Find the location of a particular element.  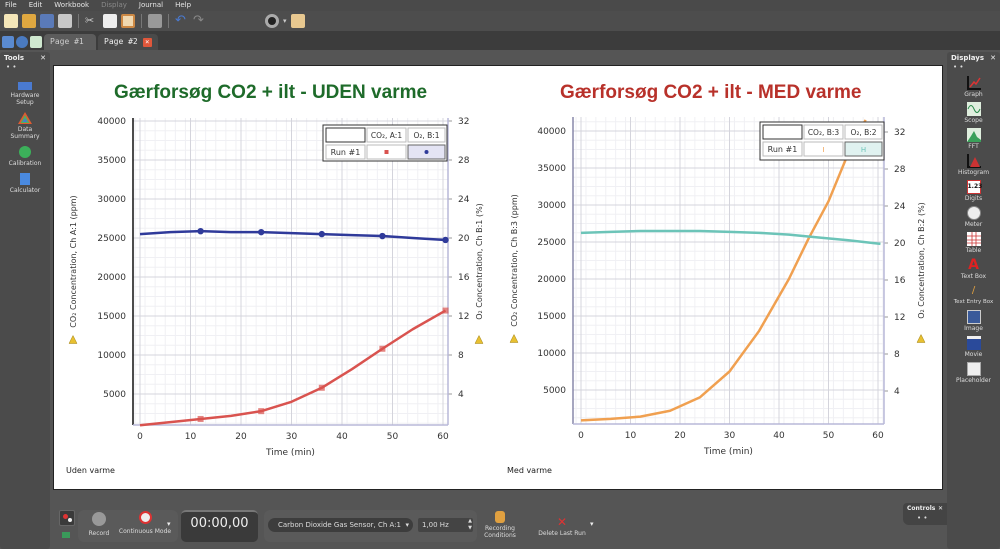

record-label: Record is located at coordinates (99, 533).